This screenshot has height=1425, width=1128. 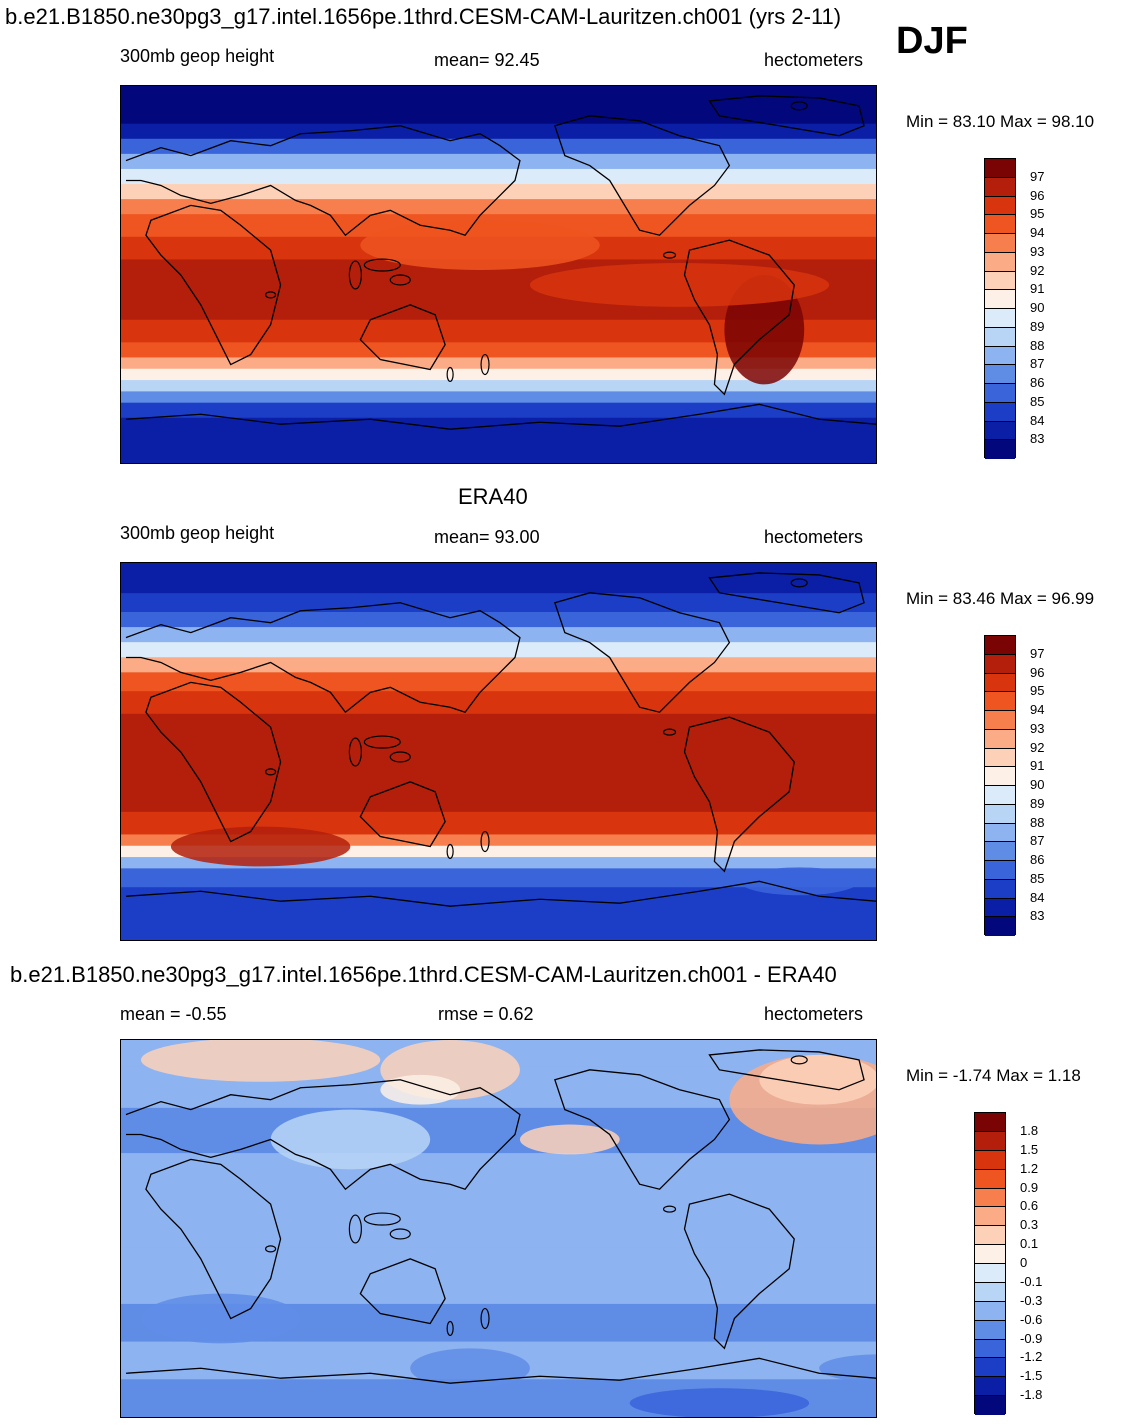 I want to click on colorbar-label: 0.1, so click(x=1029, y=1244).